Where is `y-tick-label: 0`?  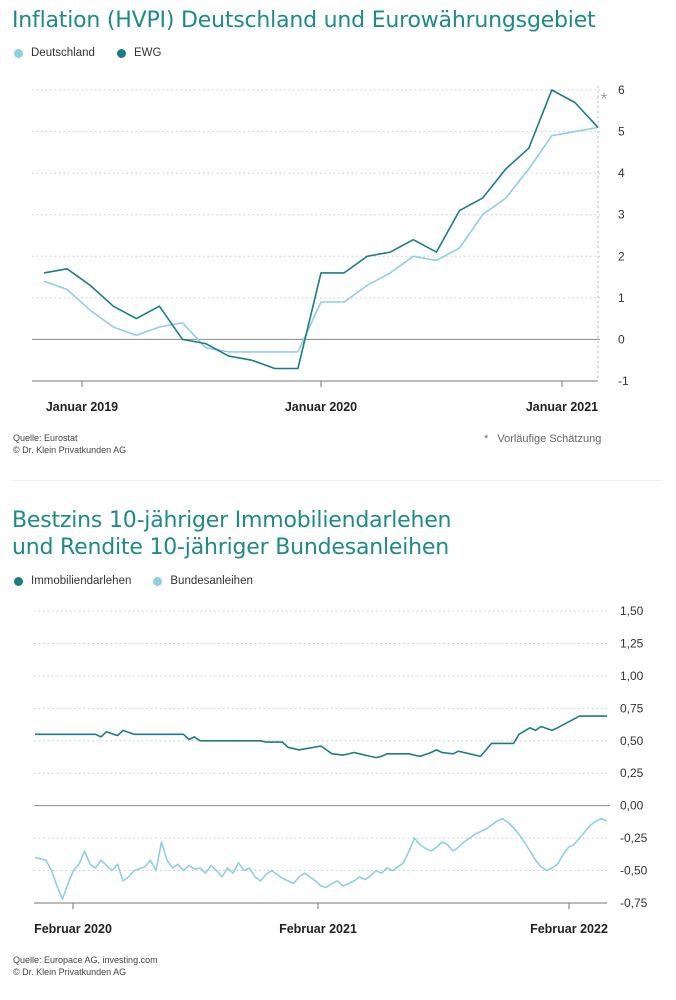
y-tick-label: 0 is located at coordinates (621, 339).